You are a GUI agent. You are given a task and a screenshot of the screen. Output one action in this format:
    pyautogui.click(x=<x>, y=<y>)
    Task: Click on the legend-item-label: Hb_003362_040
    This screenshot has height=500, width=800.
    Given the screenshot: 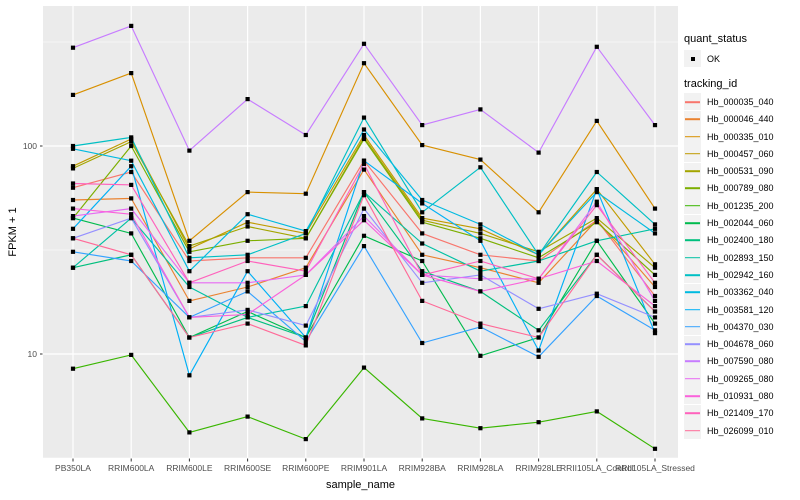 What is the action you would take?
    pyautogui.click(x=740, y=292)
    